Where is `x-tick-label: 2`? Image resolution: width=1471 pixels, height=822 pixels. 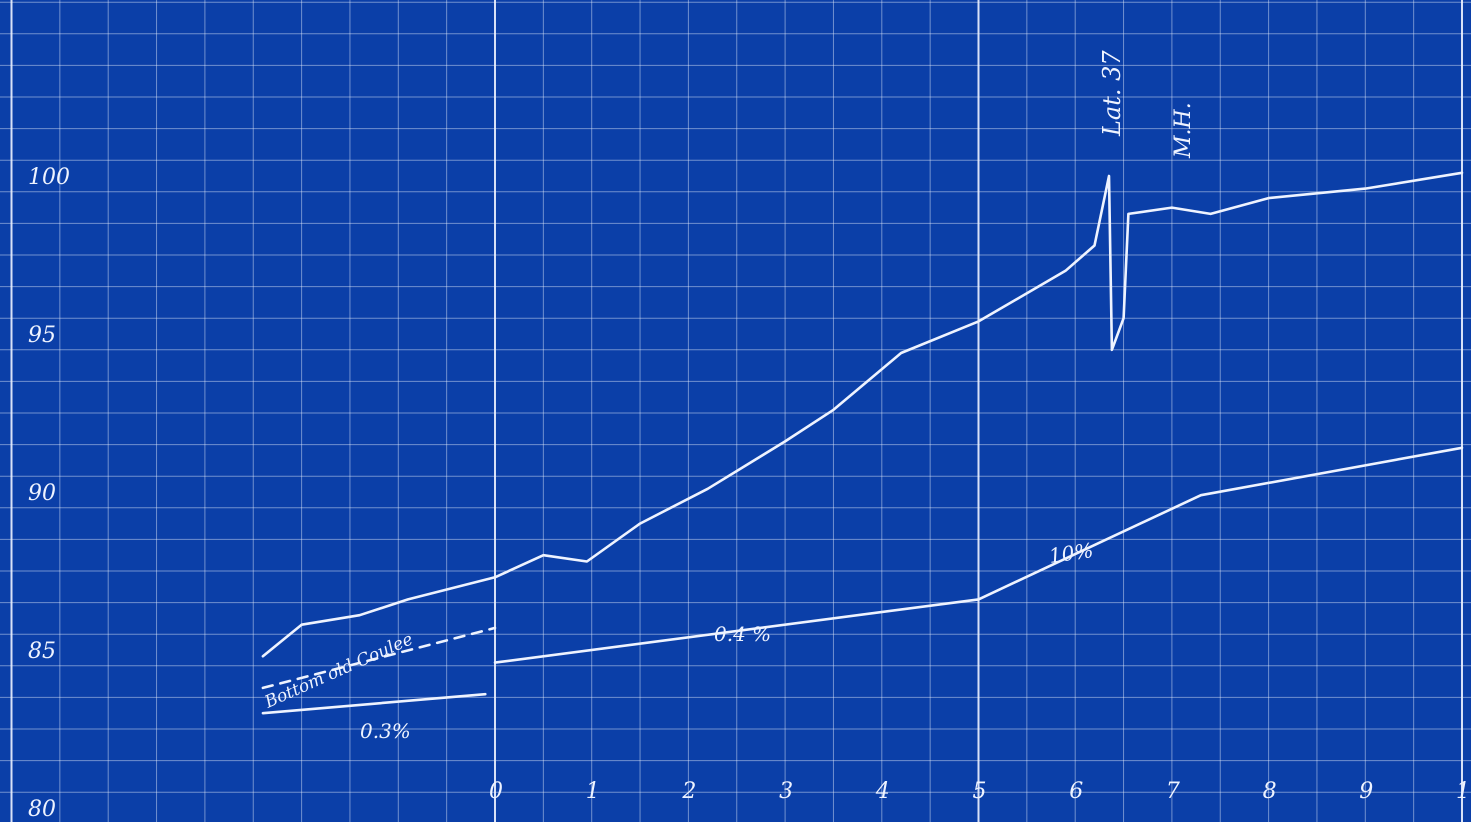
x-tick-label: 2 is located at coordinates (688, 791).